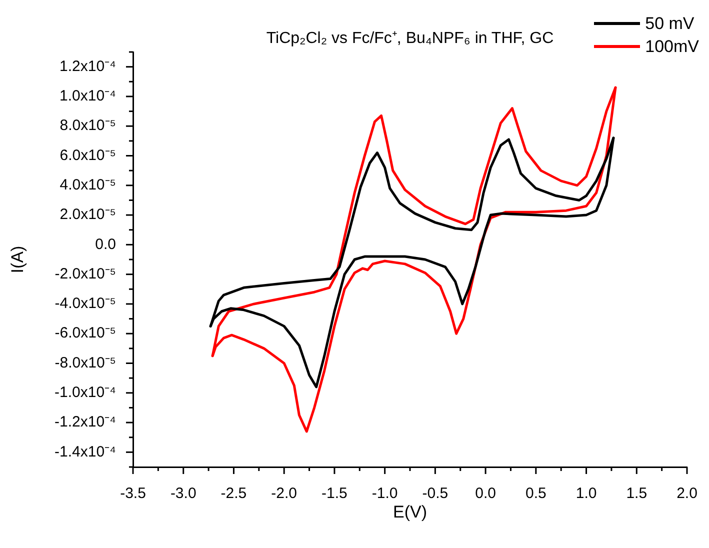  I want to click on y-tick-label: -4.0x10⁻⁵, so click(85, 303).